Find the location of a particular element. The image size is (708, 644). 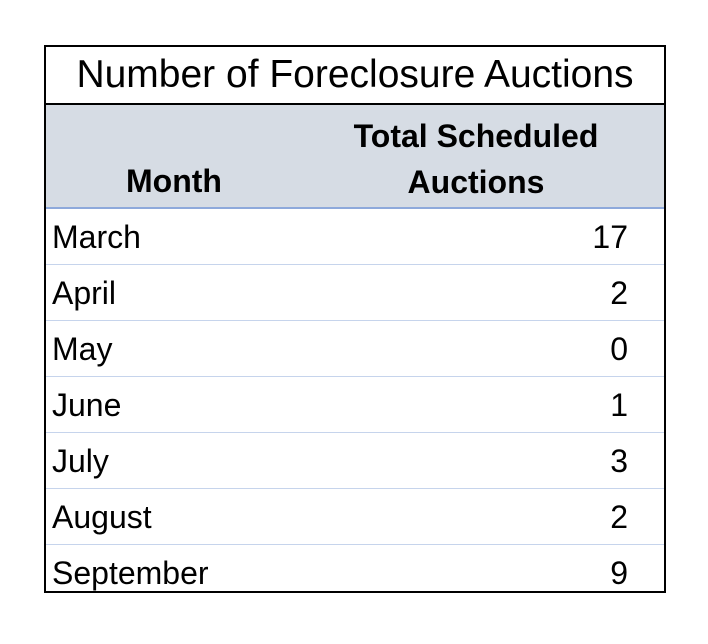

month-cell: July is located at coordinates (80, 461).